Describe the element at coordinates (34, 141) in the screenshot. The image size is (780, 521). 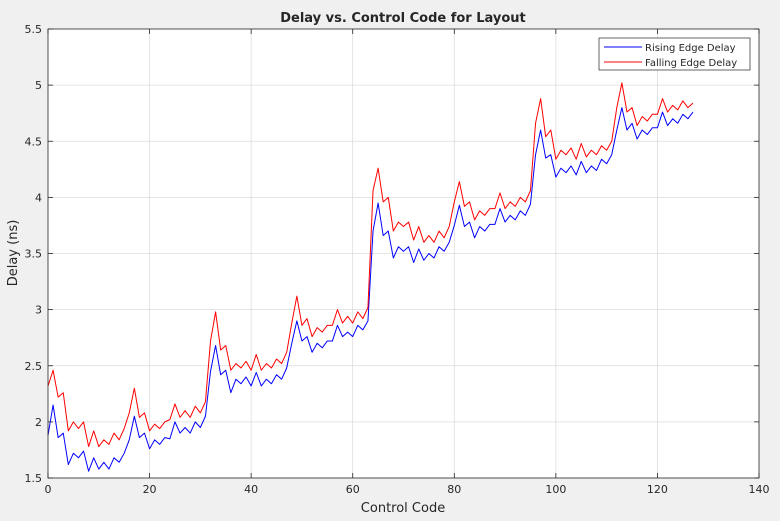
I see `y-tick-label: 4.5` at that location.